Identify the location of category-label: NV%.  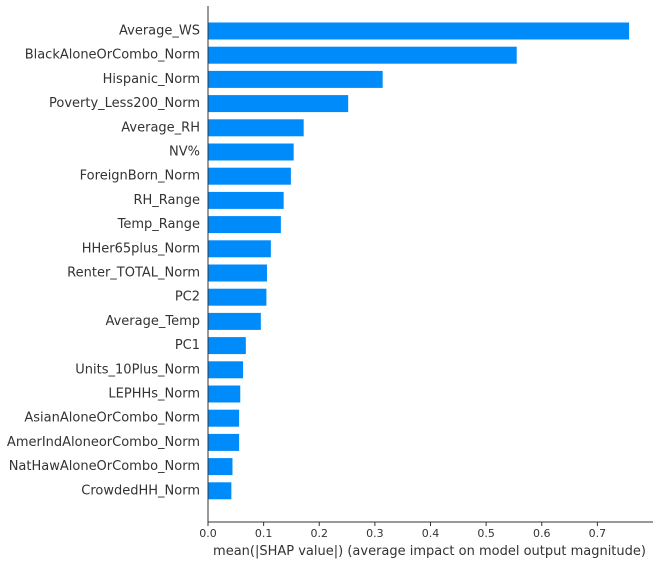
(184, 152).